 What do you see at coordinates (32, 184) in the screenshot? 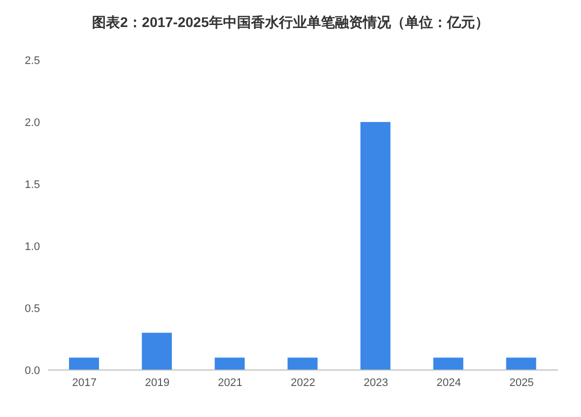
I see `y-tick-label: 1.5` at bounding box center [32, 184].